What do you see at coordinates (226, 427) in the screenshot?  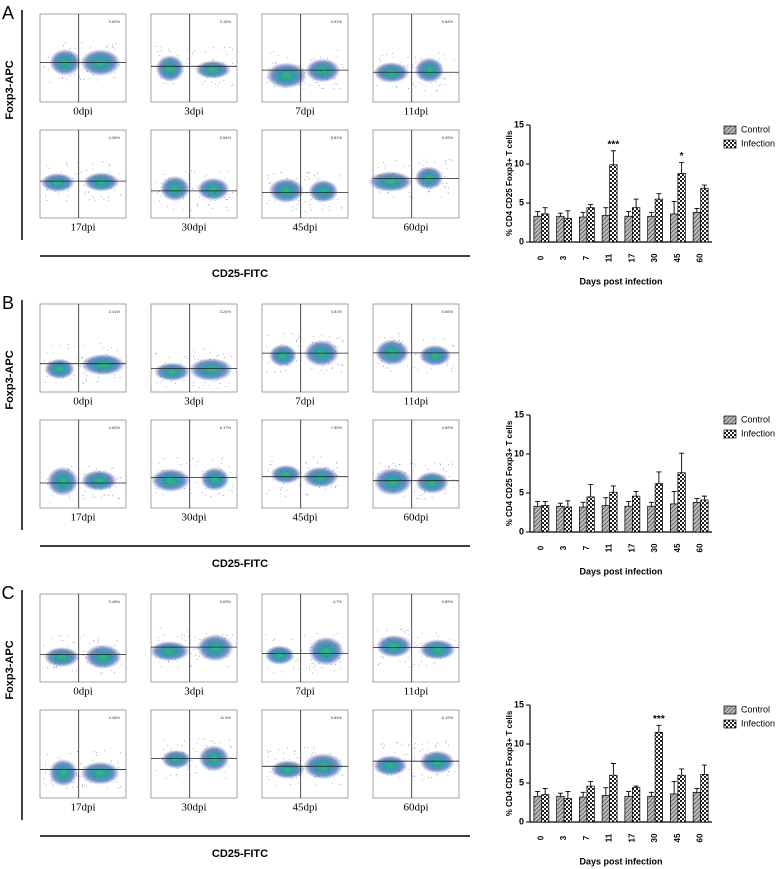 I see `quadrant-percent: 6.17%` at bounding box center [226, 427].